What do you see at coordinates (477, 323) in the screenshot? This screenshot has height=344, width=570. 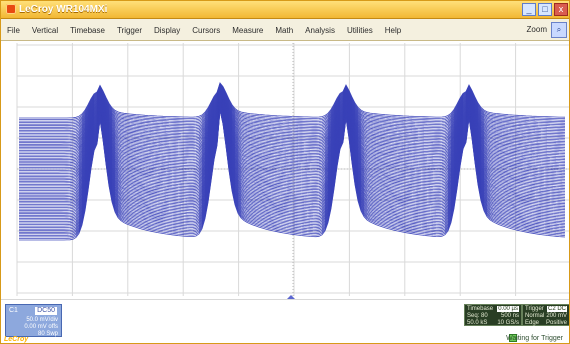 I see `timebase-samples: 50.0 kS` at bounding box center [477, 323].